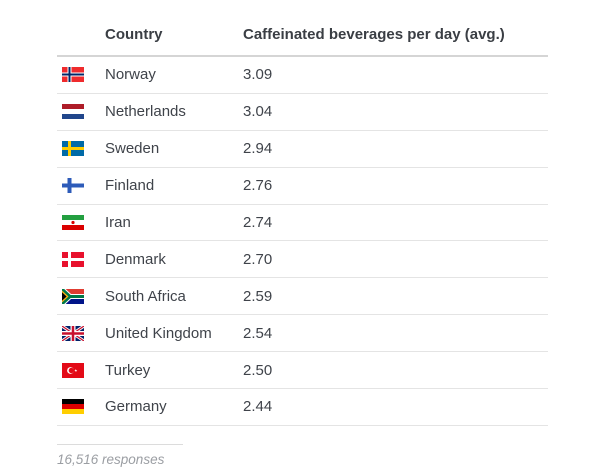  What do you see at coordinates (136, 407) in the screenshot?
I see `country-label: Germany` at bounding box center [136, 407].